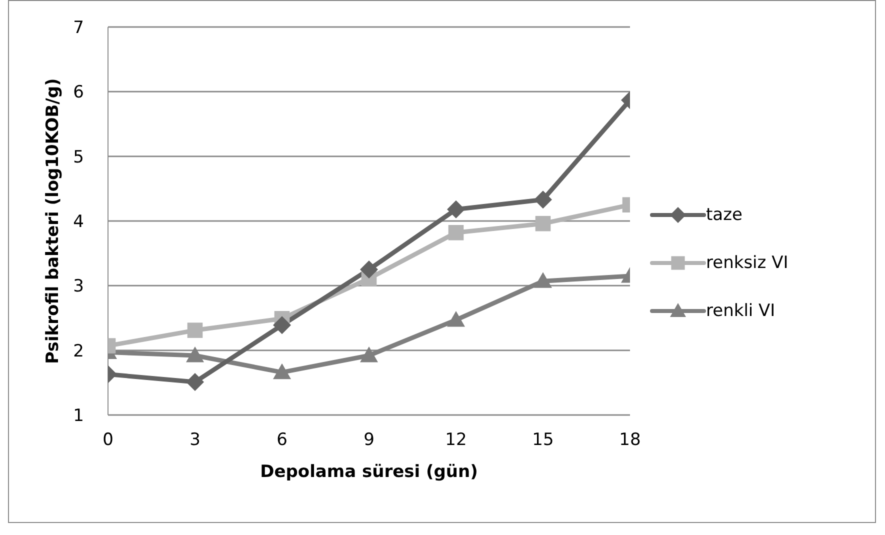 The width and height of the screenshot is (885, 535). Describe the element at coordinates (78, 222) in the screenshot. I see `y-tick-label: 4` at that location.